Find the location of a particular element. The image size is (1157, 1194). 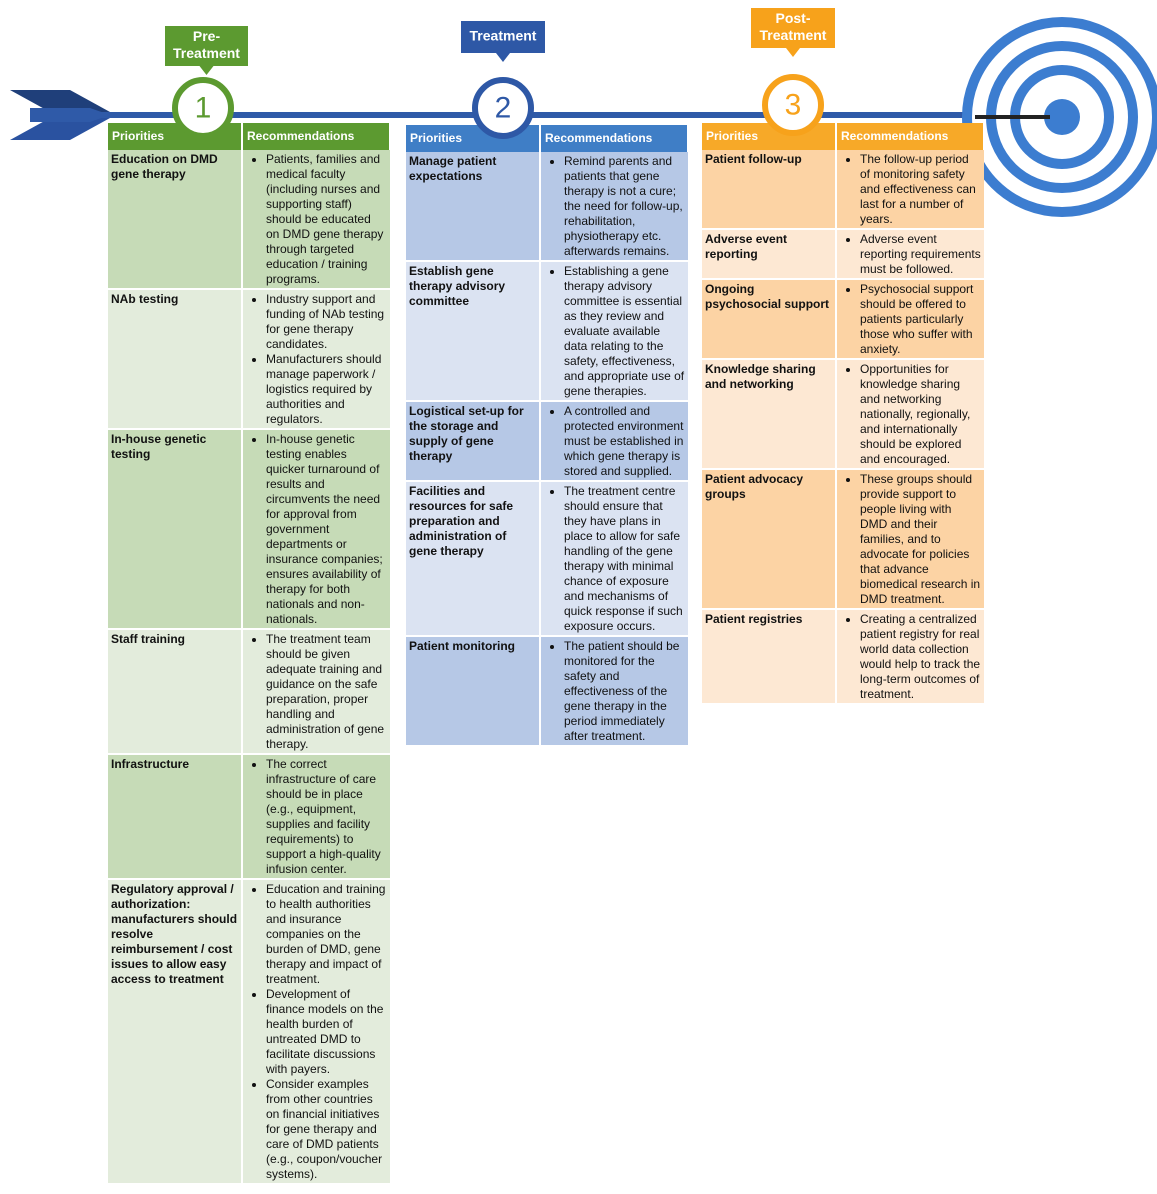

priority: Patient follow-up is located at coordinates (769, 190).